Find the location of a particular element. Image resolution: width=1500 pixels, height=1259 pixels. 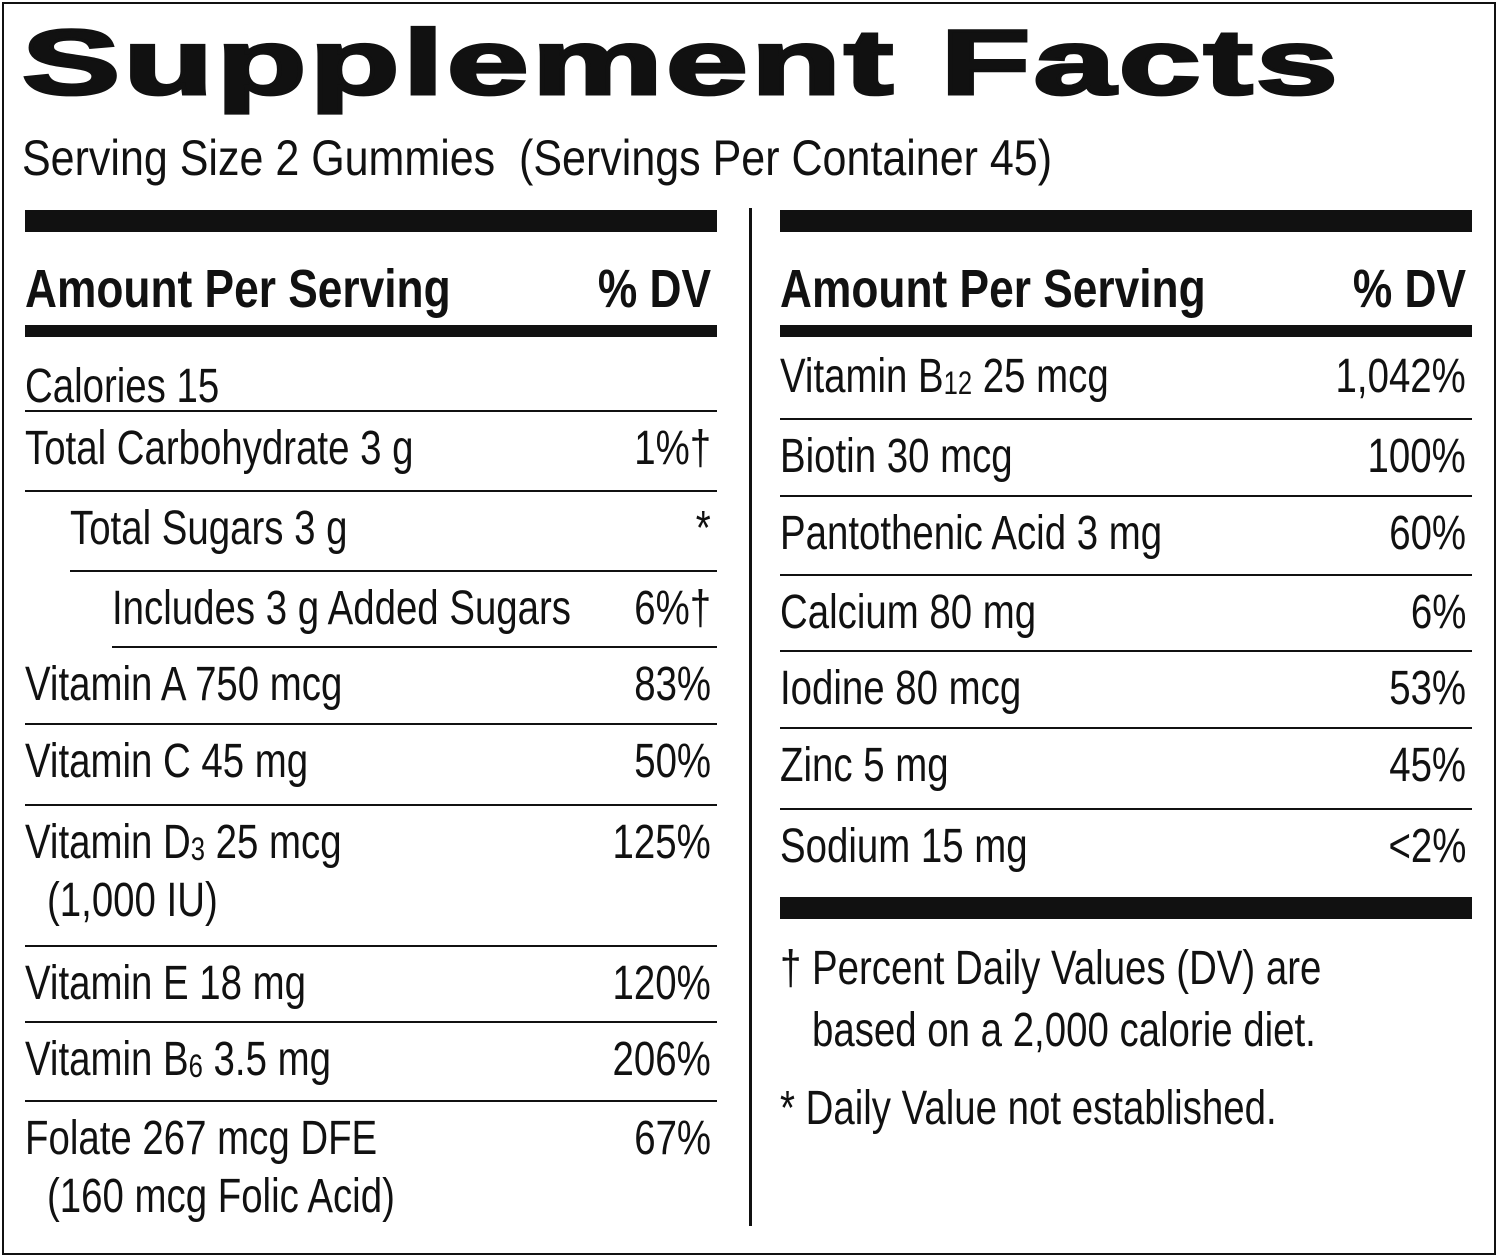

nutrient-name-text: Vitamin E 18 mg is located at coordinates (166, 983).